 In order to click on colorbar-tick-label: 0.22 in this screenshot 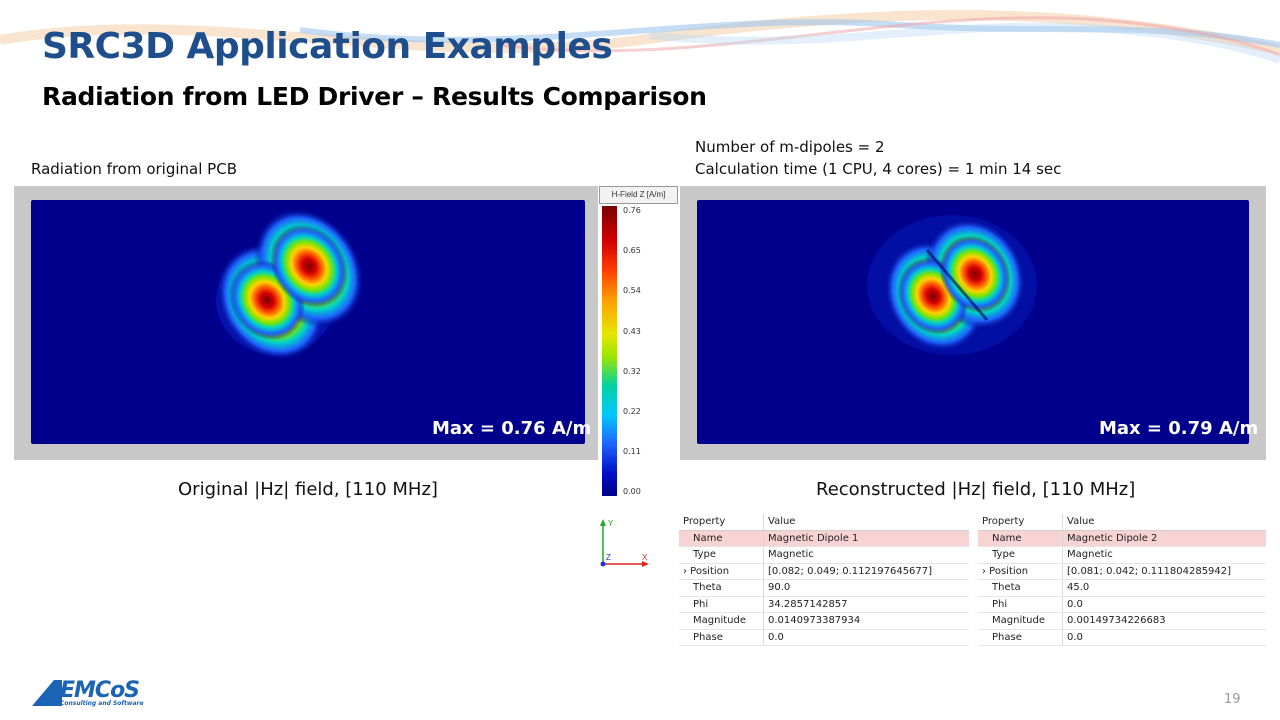, I will do `click(632, 411)`.